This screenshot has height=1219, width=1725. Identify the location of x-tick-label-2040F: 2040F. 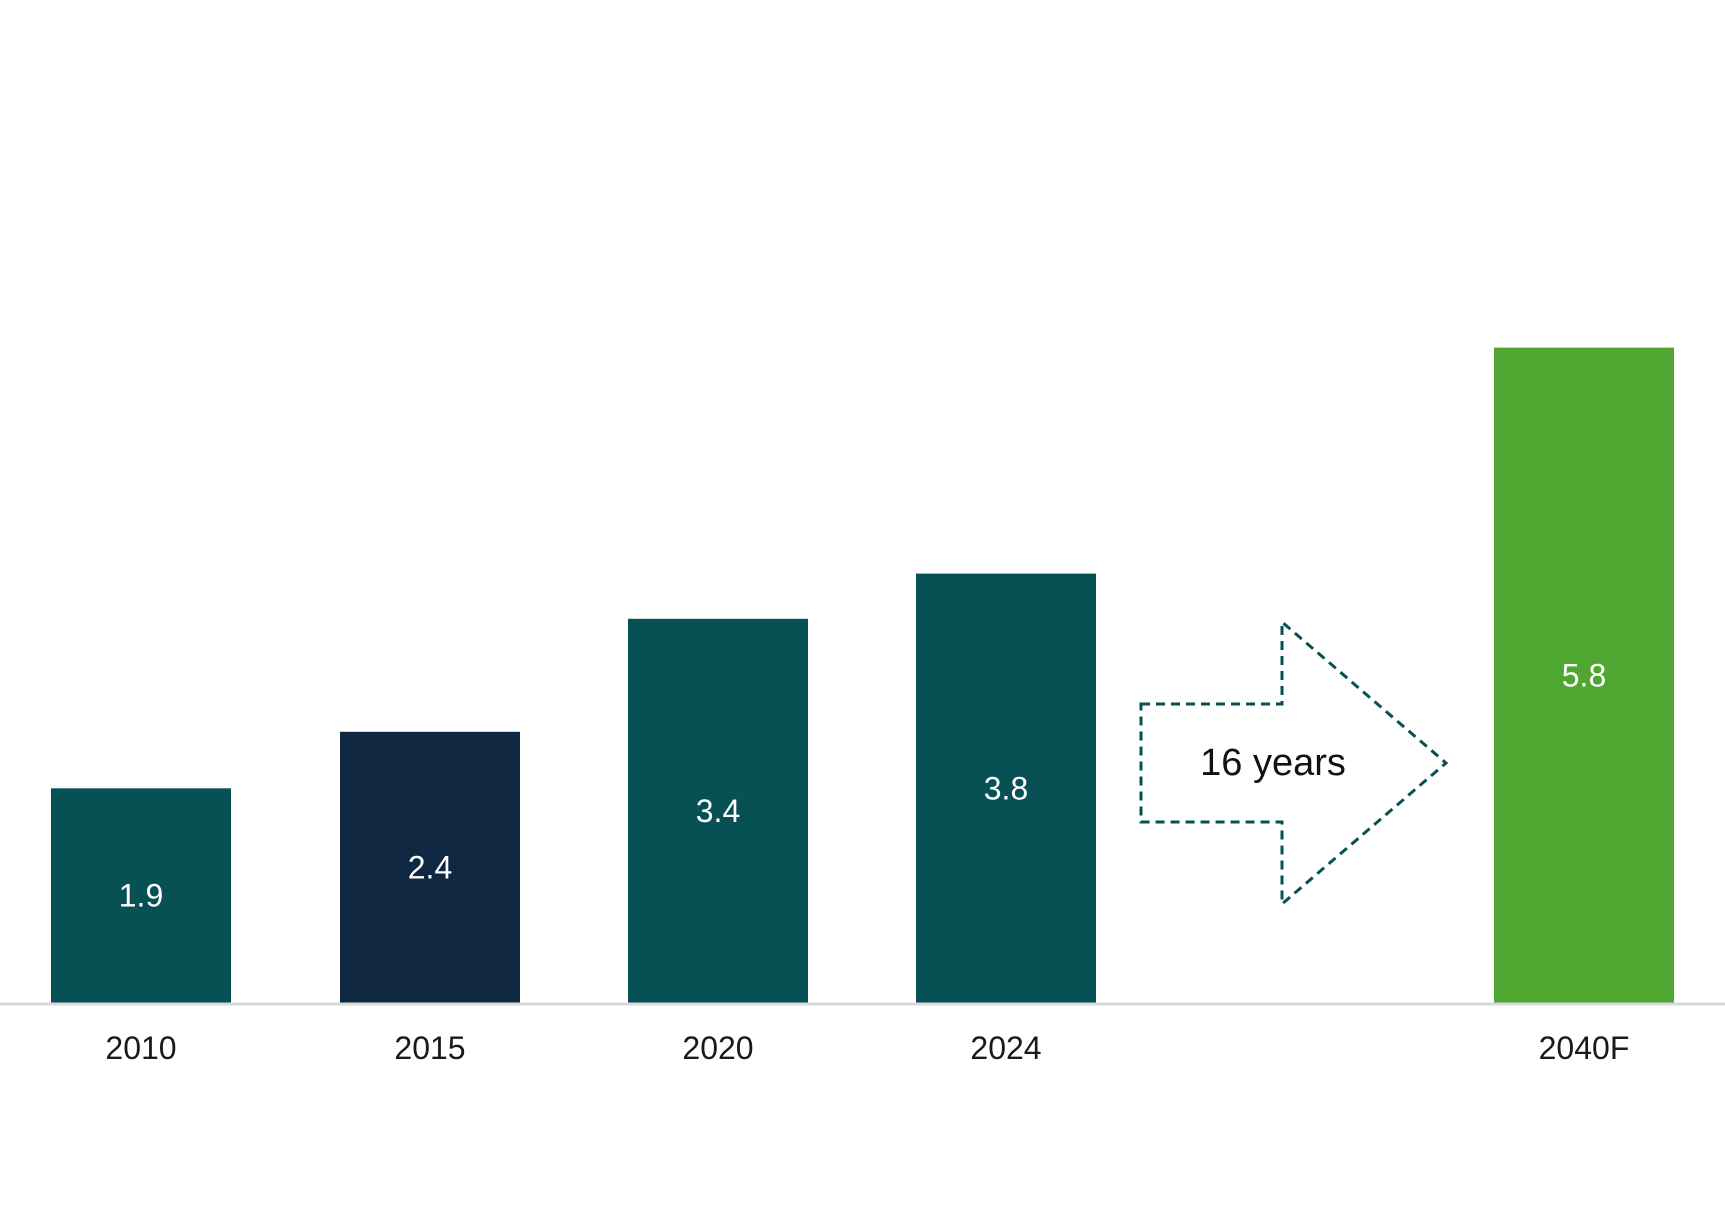
(1584, 1048).